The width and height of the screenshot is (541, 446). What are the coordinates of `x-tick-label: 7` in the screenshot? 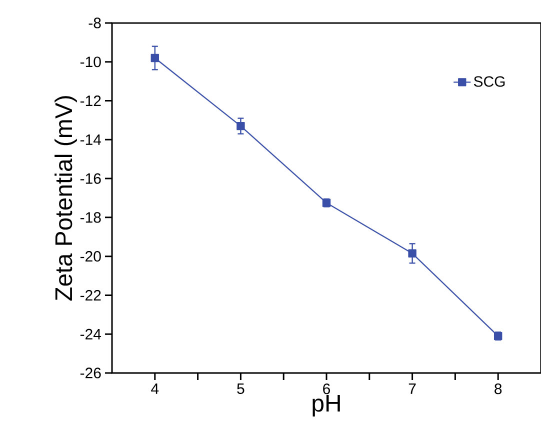 It's located at (412, 389).